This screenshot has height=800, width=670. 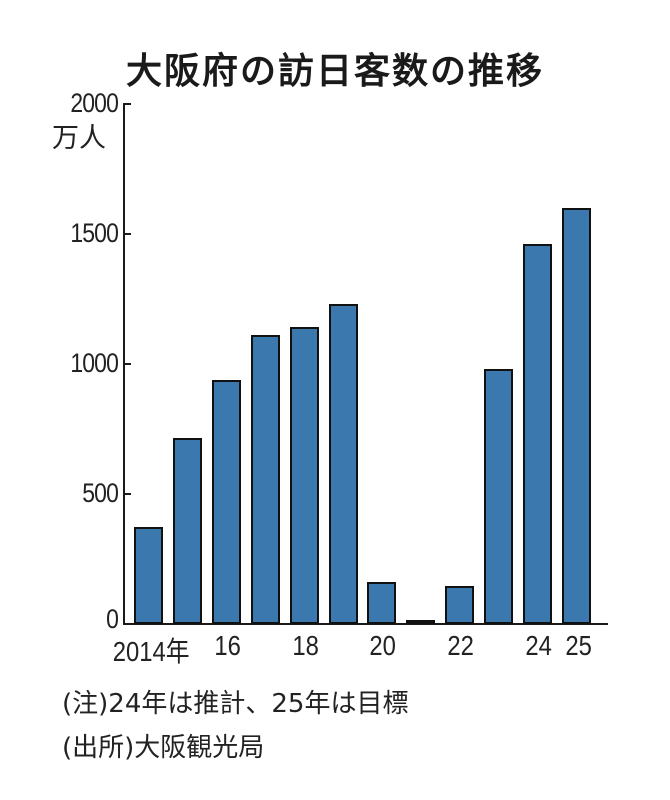 What do you see at coordinates (460, 604) in the screenshot?
I see `bar-2022` at bounding box center [460, 604].